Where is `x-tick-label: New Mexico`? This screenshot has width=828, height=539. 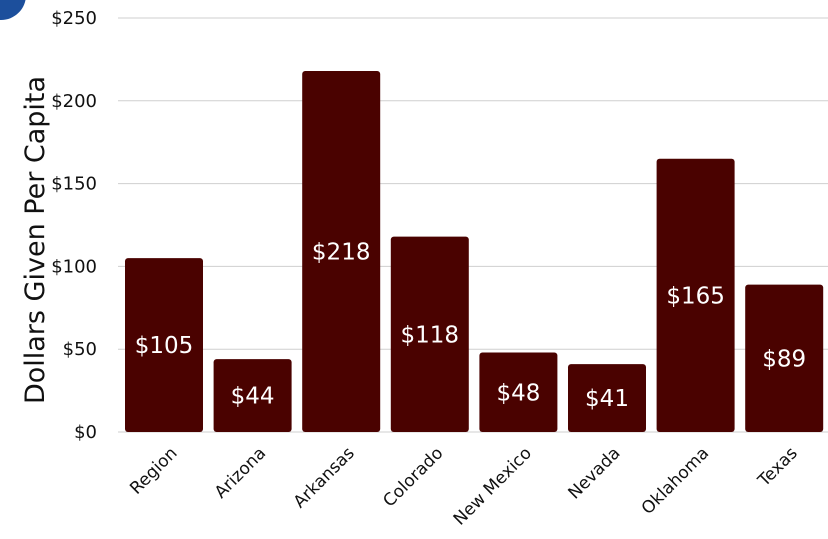
x-tick-label: New Mexico is located at coordinates (493, 486).